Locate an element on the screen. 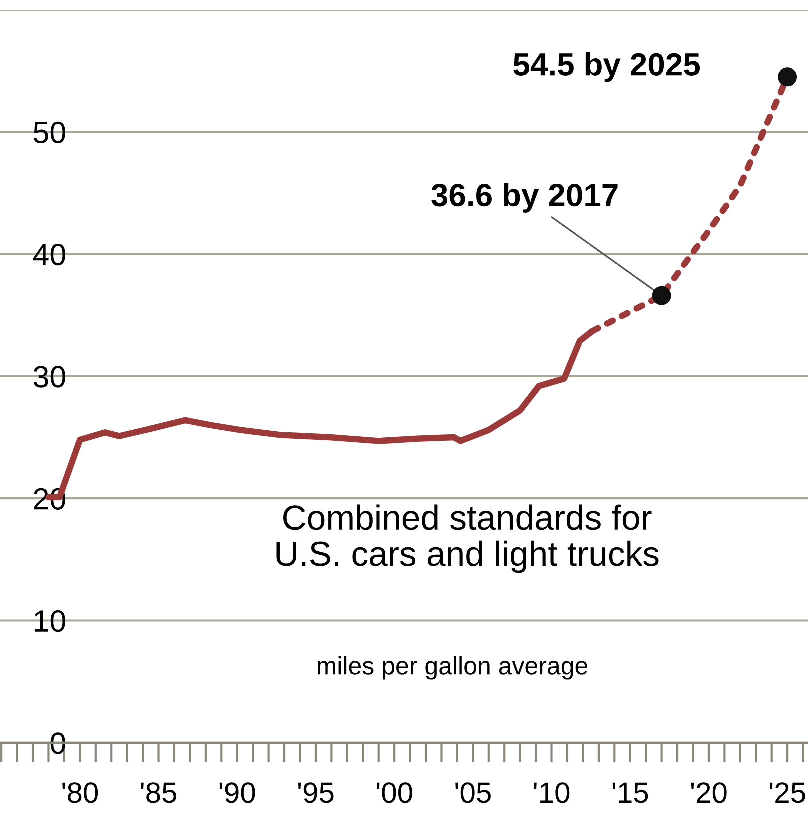 The height and width of the screenshot is (831, 808). text: miles per gallon average is located at coordinates (453, 668).